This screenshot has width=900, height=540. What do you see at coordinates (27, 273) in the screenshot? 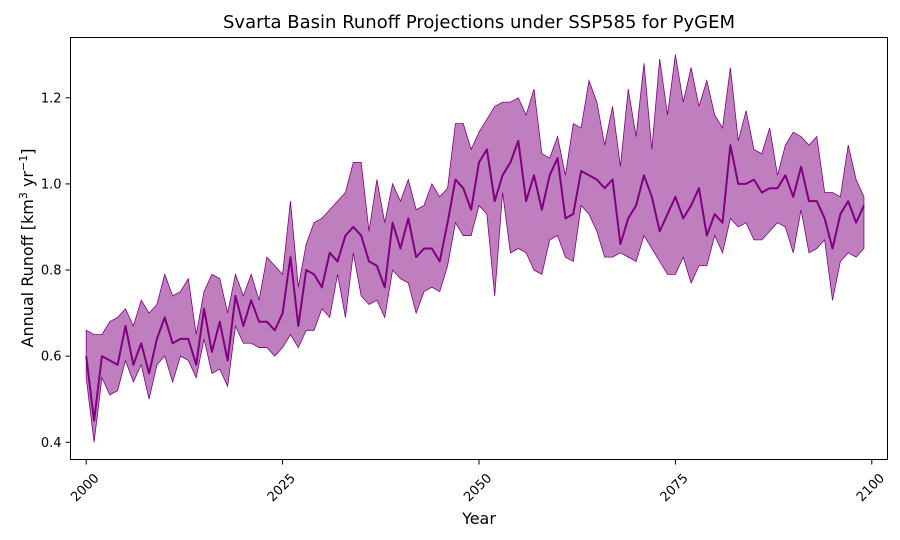
I see `y-axis-label-main: Annual Runoff [km` at bounding box center [27, 273].